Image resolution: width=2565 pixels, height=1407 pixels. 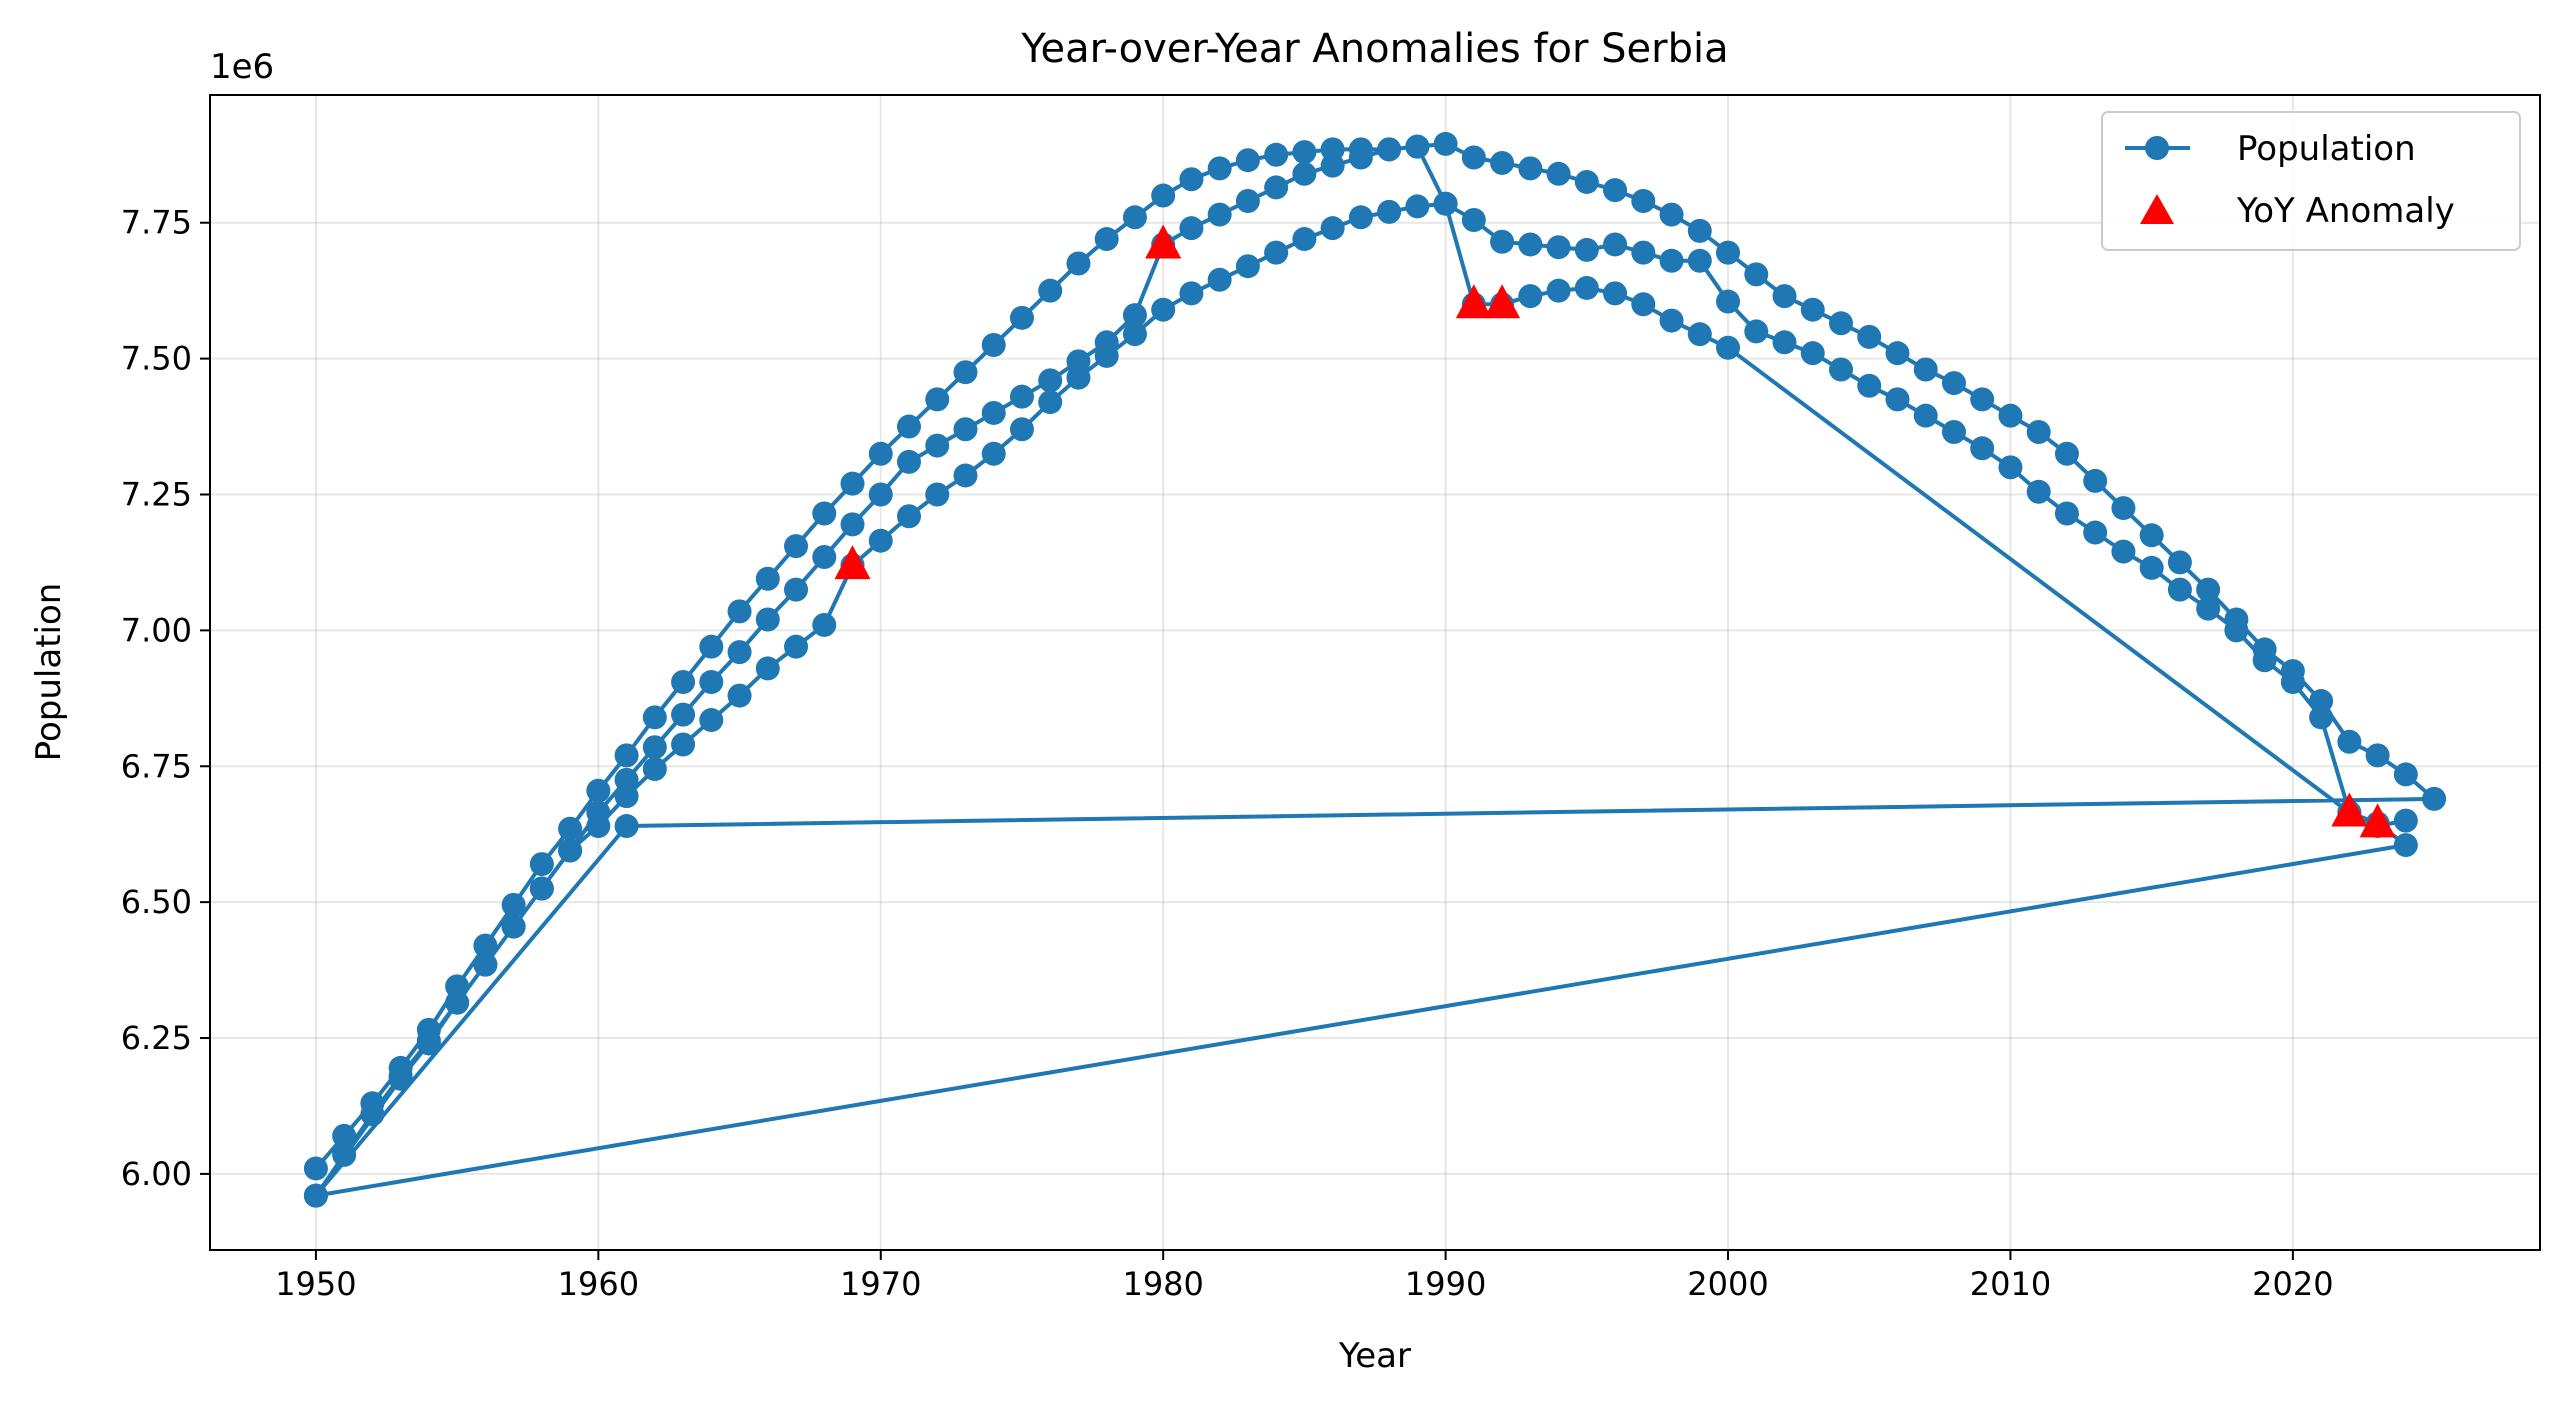 What do you see at coordinates (156, 902) in the screenshot?
I see `y-tick-label: 6.50` at bounding box center [156, 902].